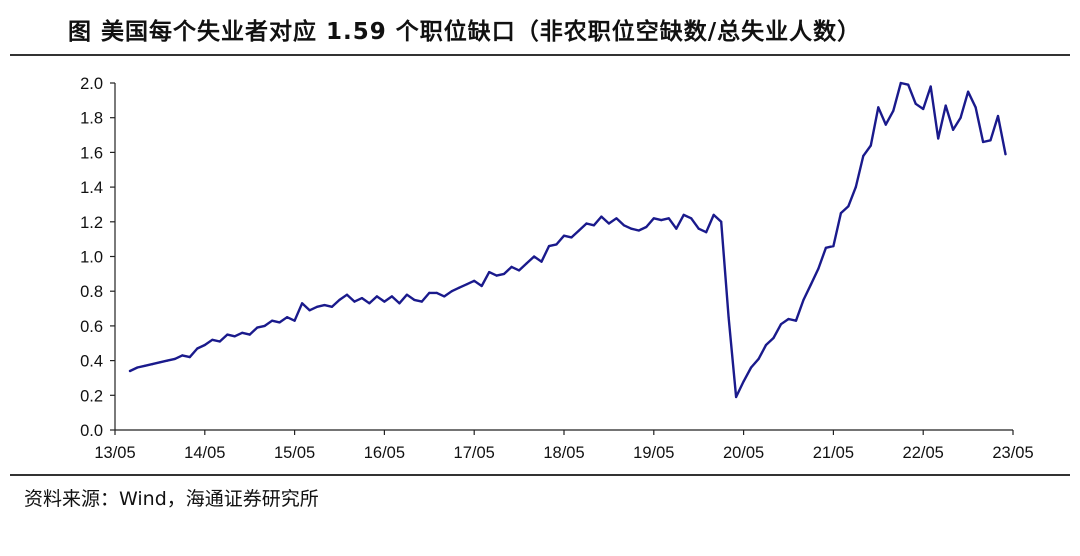  Describe the element at coordinates (91, 327) in the screenshot. I see `y-tick-label: 0.6` at that location.